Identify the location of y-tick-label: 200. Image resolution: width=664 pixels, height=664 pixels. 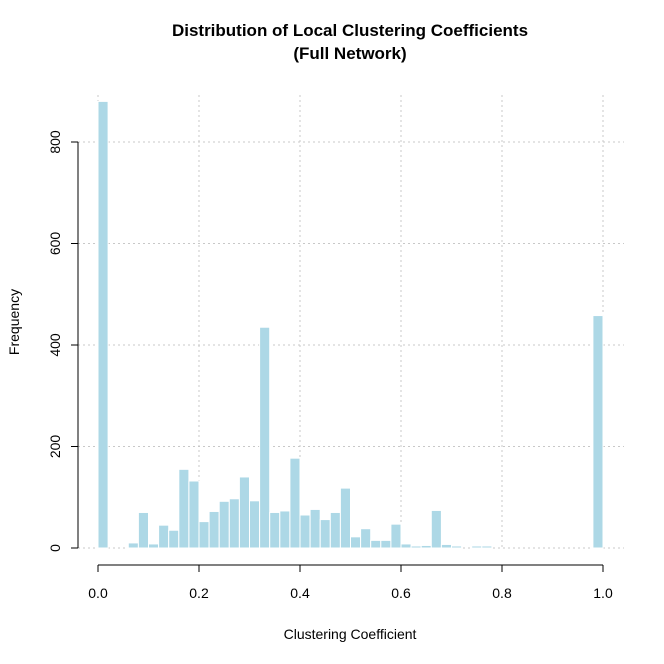
(55, 447).